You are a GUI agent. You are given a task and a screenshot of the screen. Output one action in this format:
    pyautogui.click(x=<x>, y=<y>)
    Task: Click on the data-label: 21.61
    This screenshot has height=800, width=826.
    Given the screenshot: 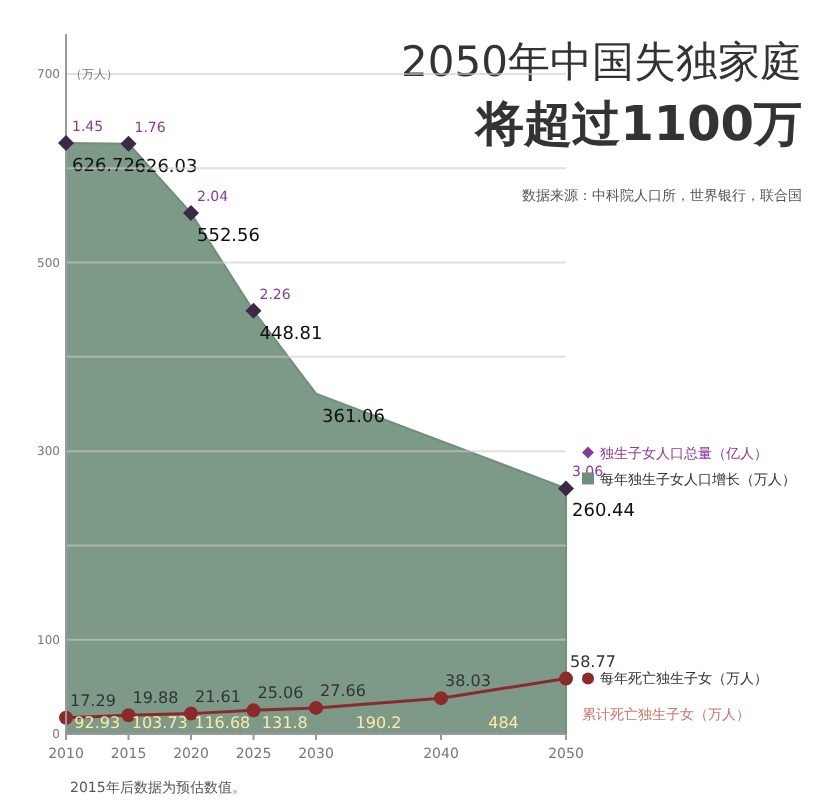 What is the action you would take?
    pyautogui.click(x=218, y=696)
    